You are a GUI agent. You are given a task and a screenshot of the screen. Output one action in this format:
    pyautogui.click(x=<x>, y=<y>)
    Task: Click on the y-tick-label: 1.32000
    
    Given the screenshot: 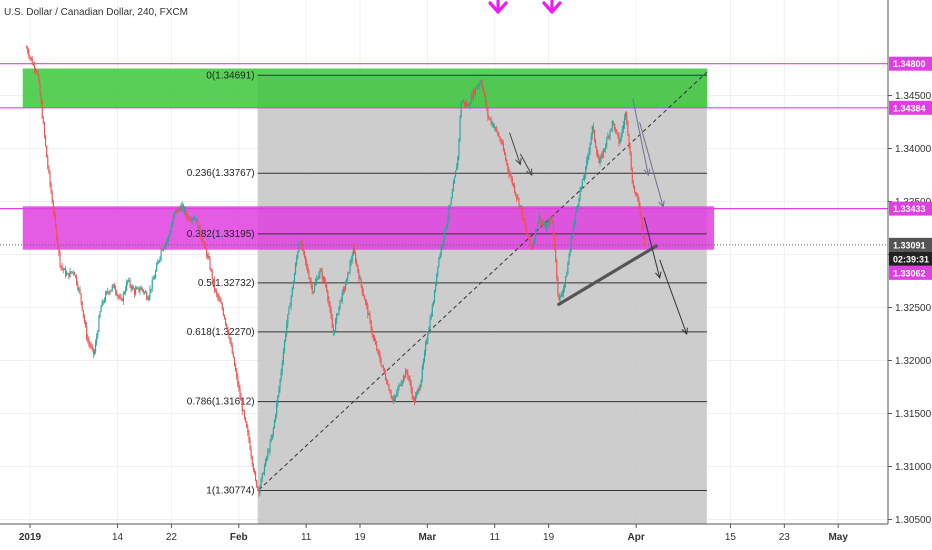 What is the action you would take?
    pyautogui.click(x=913, y=361)
    